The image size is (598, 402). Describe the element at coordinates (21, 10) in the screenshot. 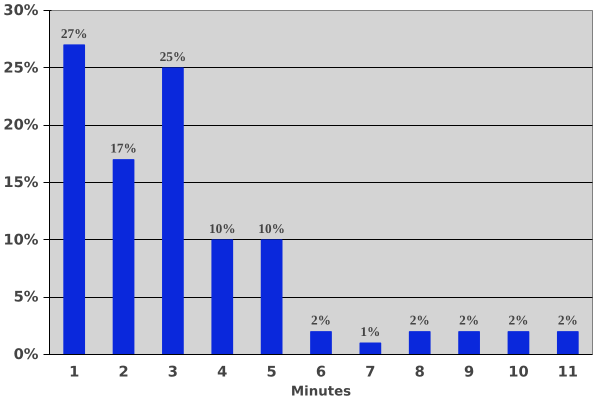

I see `y-tick-label: 30%` at that location.